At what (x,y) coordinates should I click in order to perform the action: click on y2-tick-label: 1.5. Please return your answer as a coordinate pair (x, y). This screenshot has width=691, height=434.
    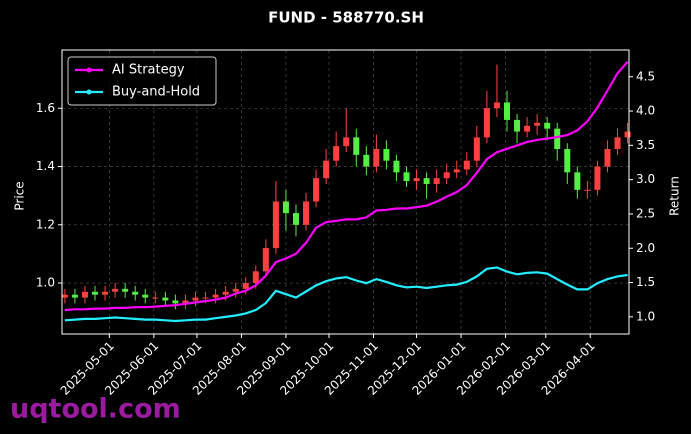
    Looking at the image, I should click on (645, 282).